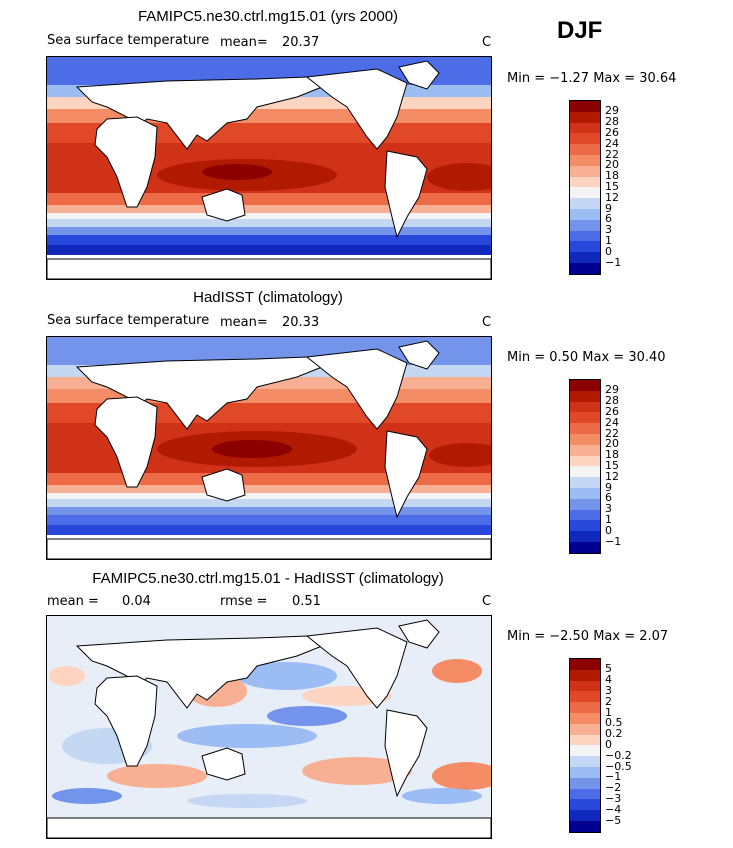 This screenshot has width=733, height=848. What do you see at coordinates (608, 701) in the screenshot?
I see `colorbar-tick-label: 2` at bounding box center [608, 701].